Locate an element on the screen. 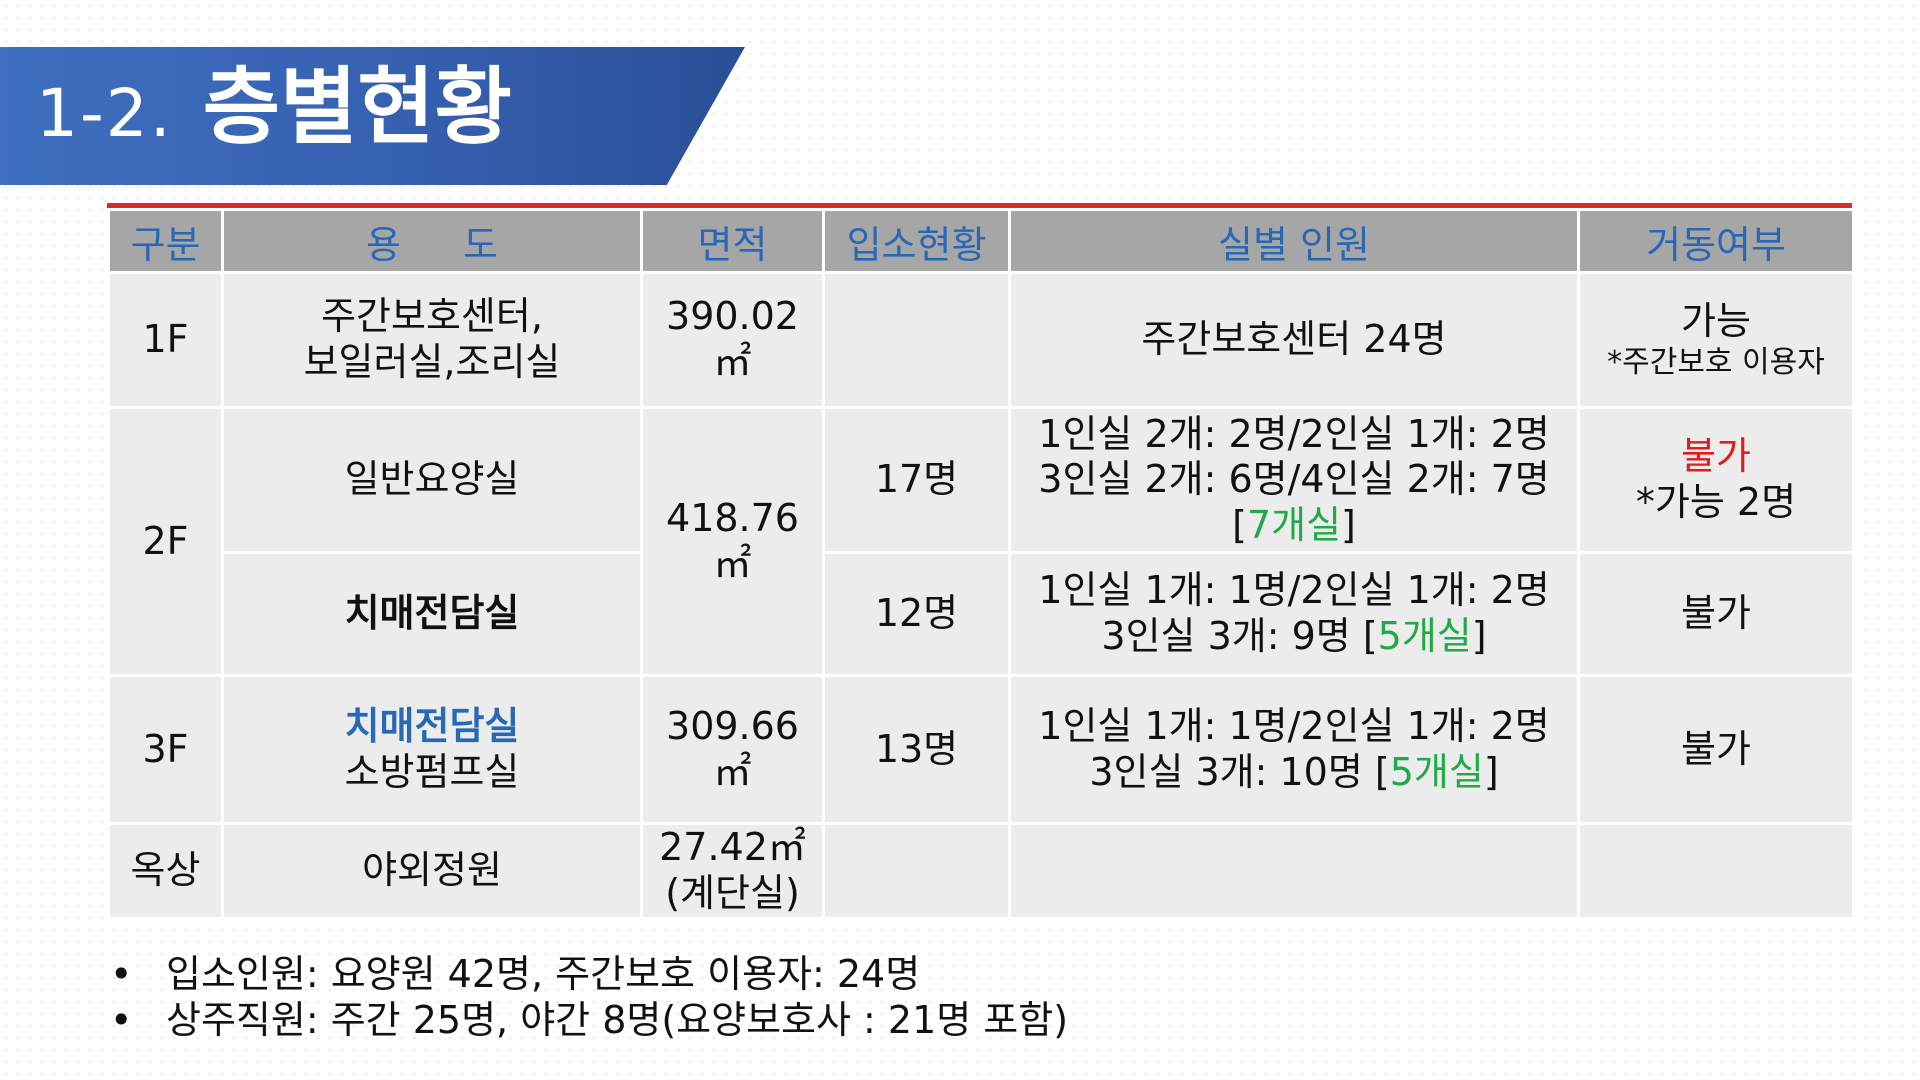  note-text: 입소인원: 요양원 42명, 주간보호 이용자: 24명 is located at coordinates (543, 974).